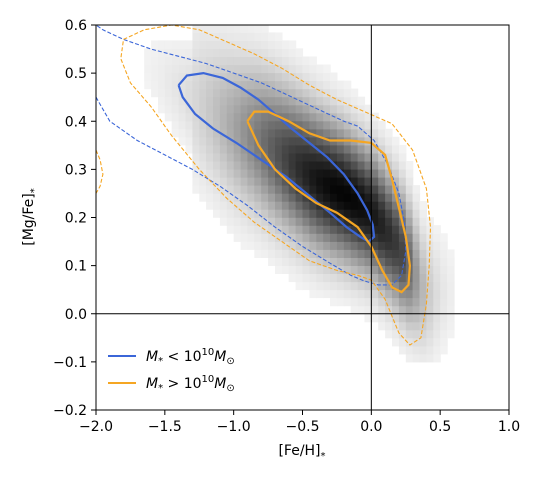 Image resolution: width=540 pixels, height=480 pixels. I want to click on x-tick-label: −1.5, so click(165, 427).